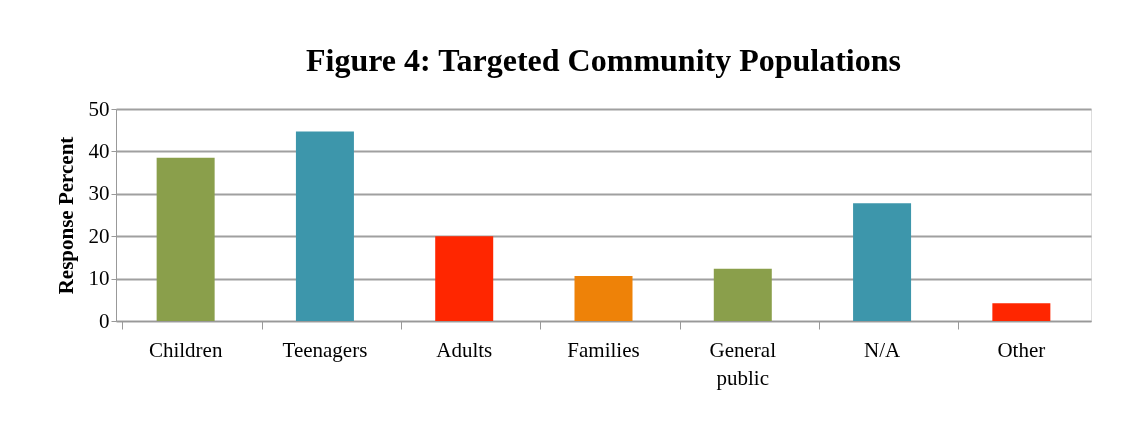 This screenshot has width=1147, height=436. I want to click on y-tick-label: 10, so click(99, 278).